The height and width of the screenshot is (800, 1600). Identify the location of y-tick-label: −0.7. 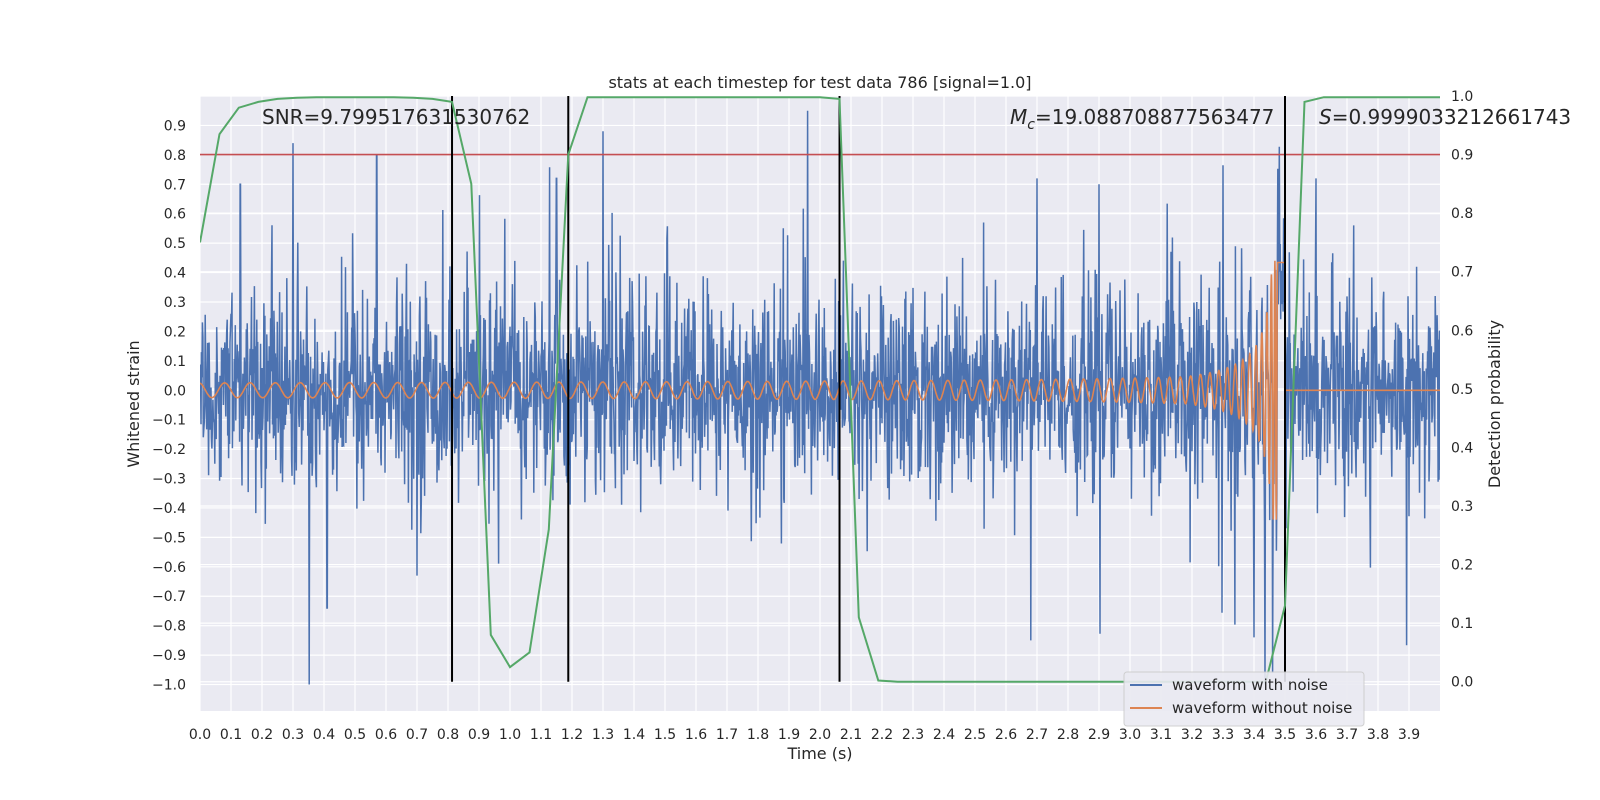
(169, 597).